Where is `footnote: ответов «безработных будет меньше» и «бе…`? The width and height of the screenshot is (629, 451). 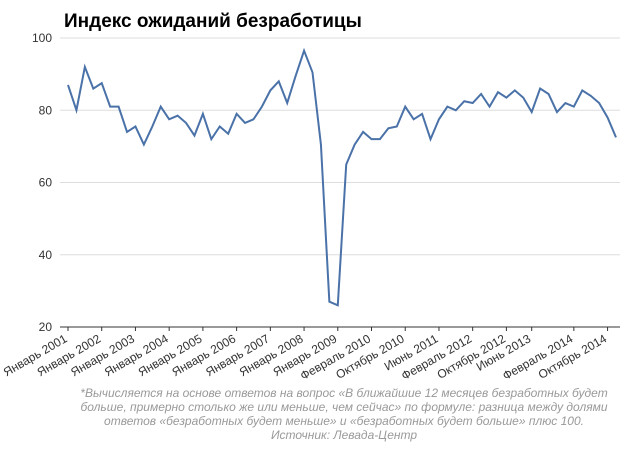
footnote: ответов «безработных будет меньше» и «бе… is located at coordinates (344, 421).